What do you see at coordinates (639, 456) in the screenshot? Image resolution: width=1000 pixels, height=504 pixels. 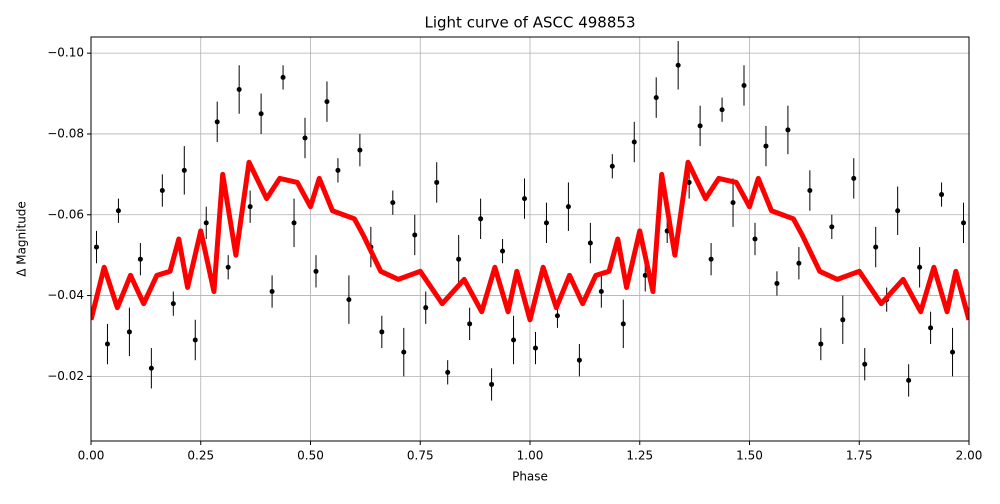 I see `x-tick-label: 1.25` at bounding box center [639, 456].